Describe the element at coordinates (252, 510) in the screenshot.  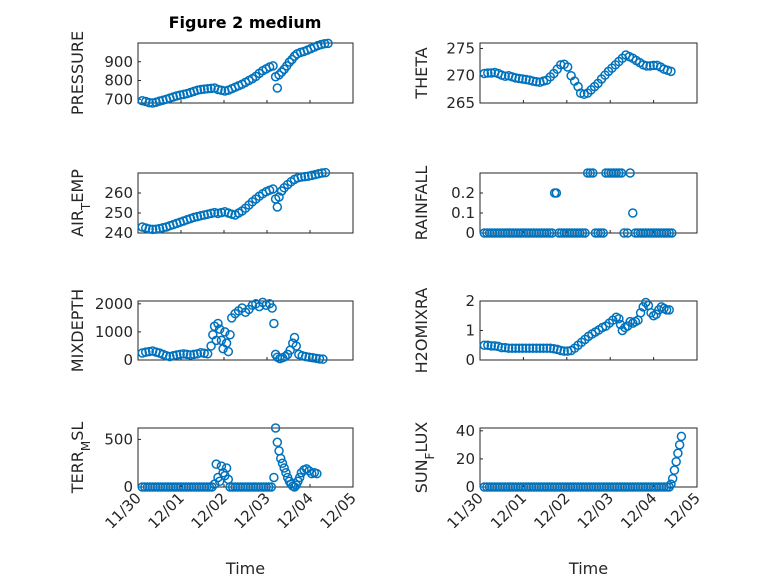
I see `x-tick-label: 12/03` at that location.